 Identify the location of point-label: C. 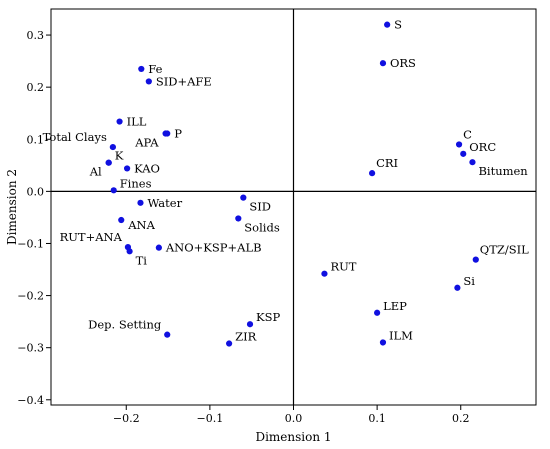
(467, 134).